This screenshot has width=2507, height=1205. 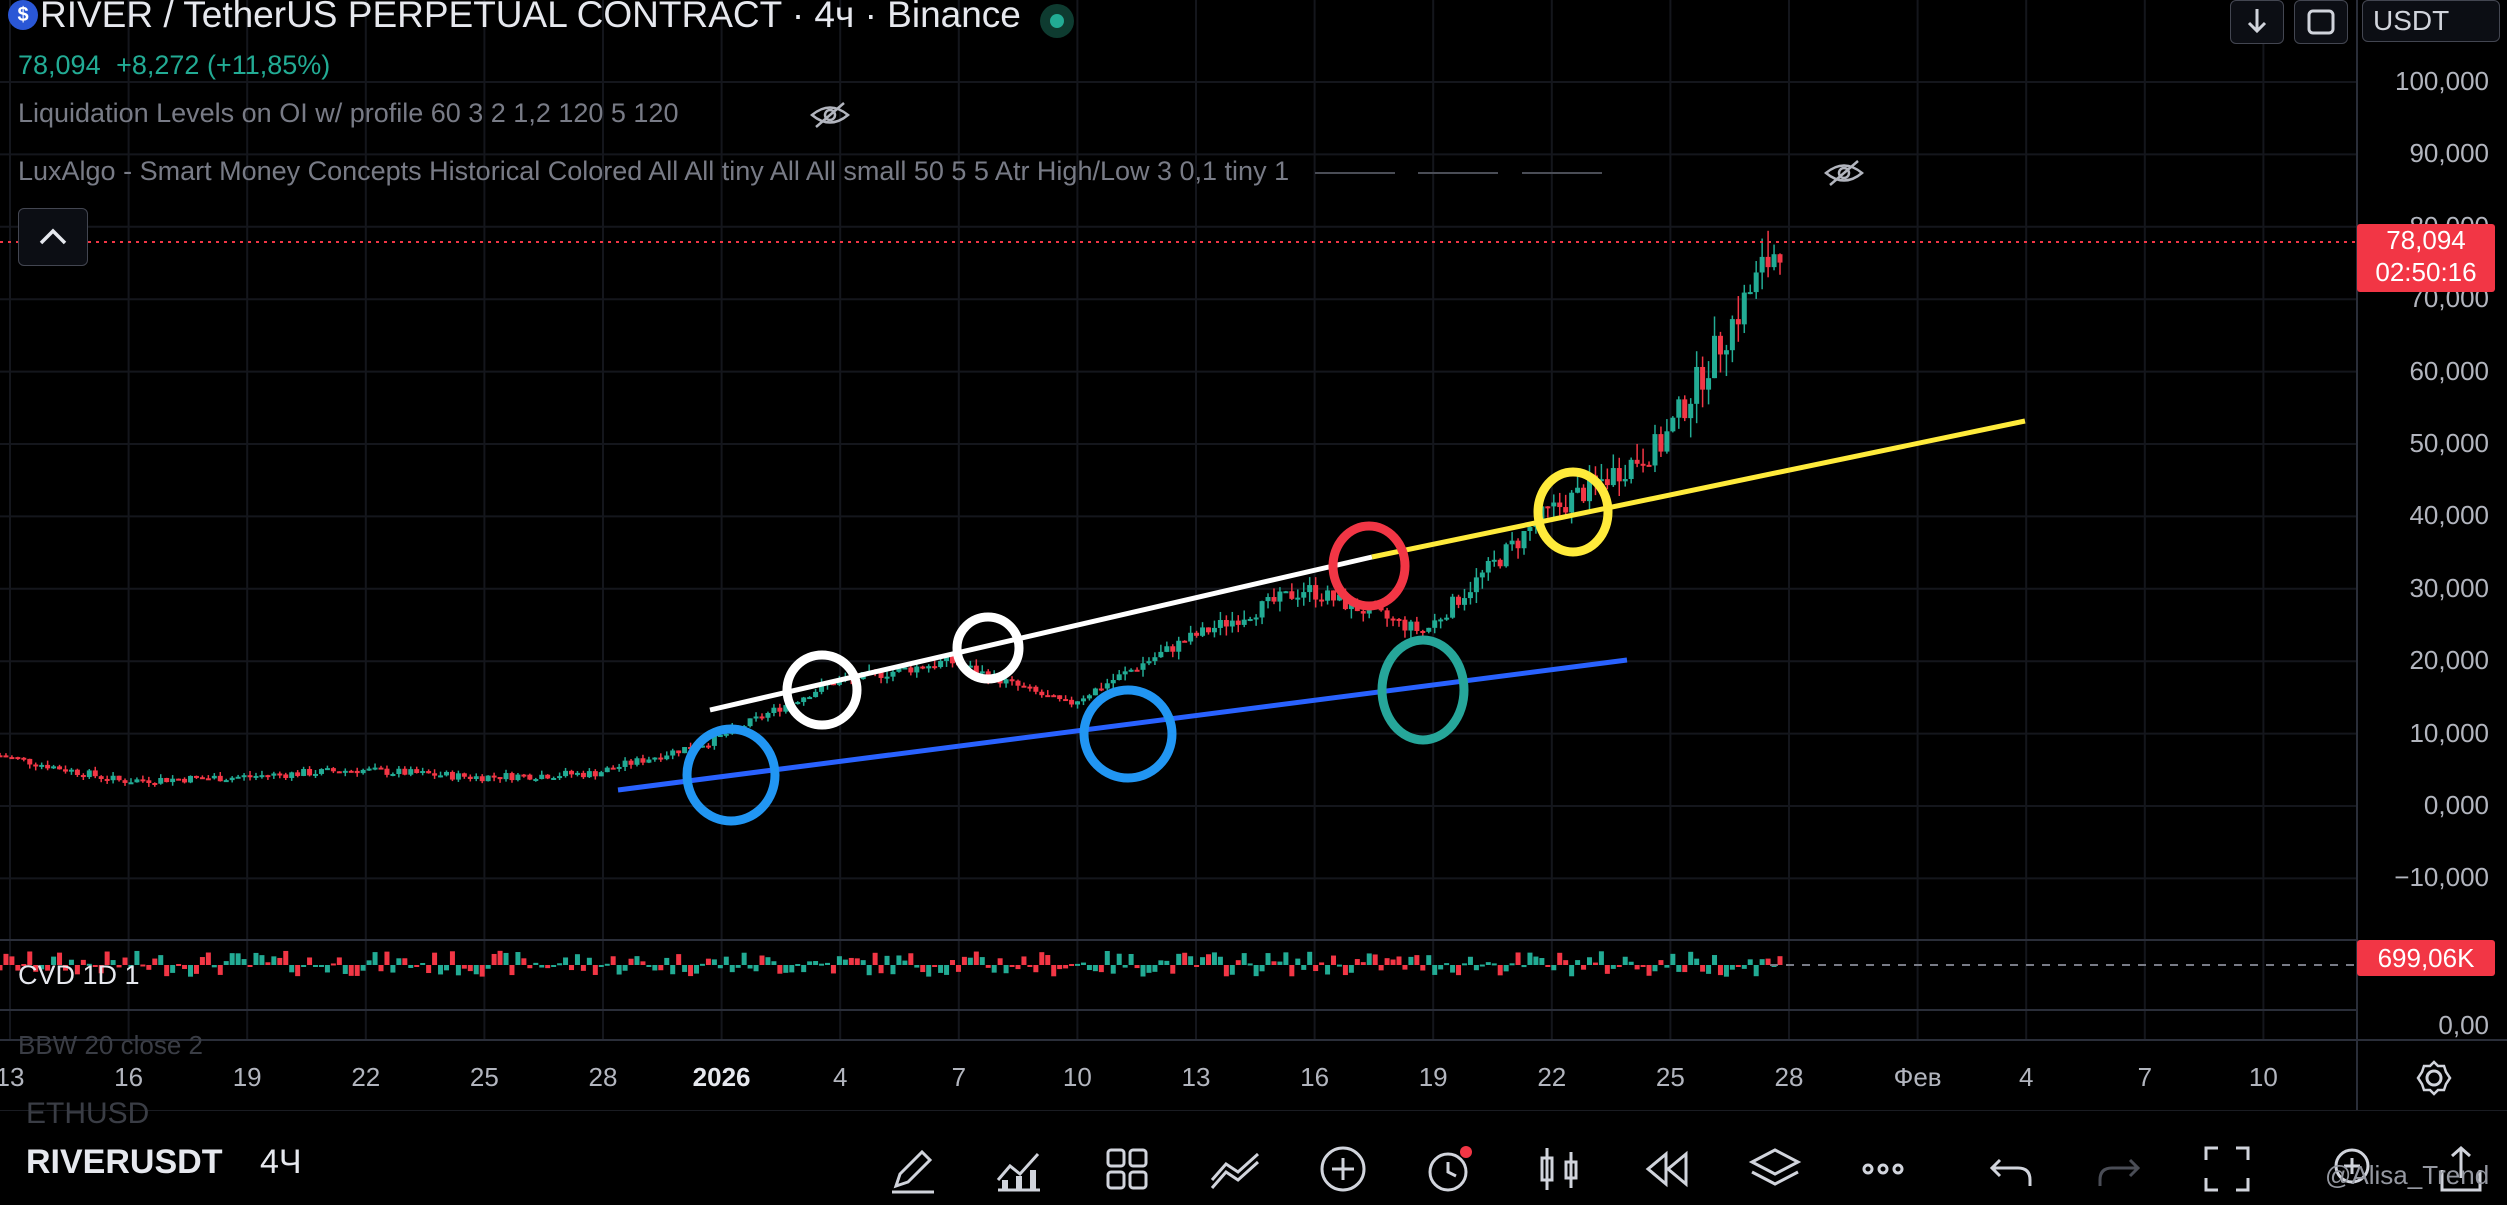 What do you see at coordinates (2461, 1169) in the screenshot?
I see `share-icon` at bounding box center [2461, 1169].